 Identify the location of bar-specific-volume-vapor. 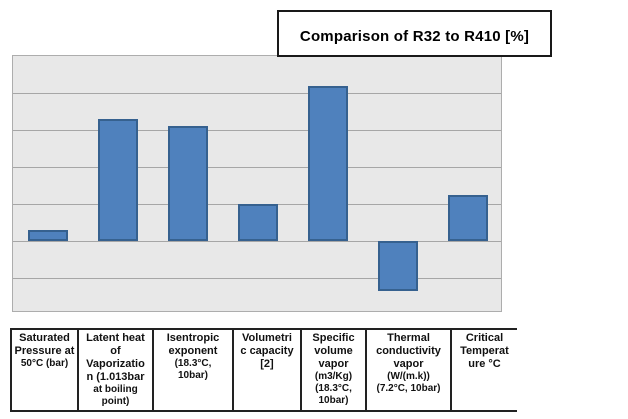
(328, 163).